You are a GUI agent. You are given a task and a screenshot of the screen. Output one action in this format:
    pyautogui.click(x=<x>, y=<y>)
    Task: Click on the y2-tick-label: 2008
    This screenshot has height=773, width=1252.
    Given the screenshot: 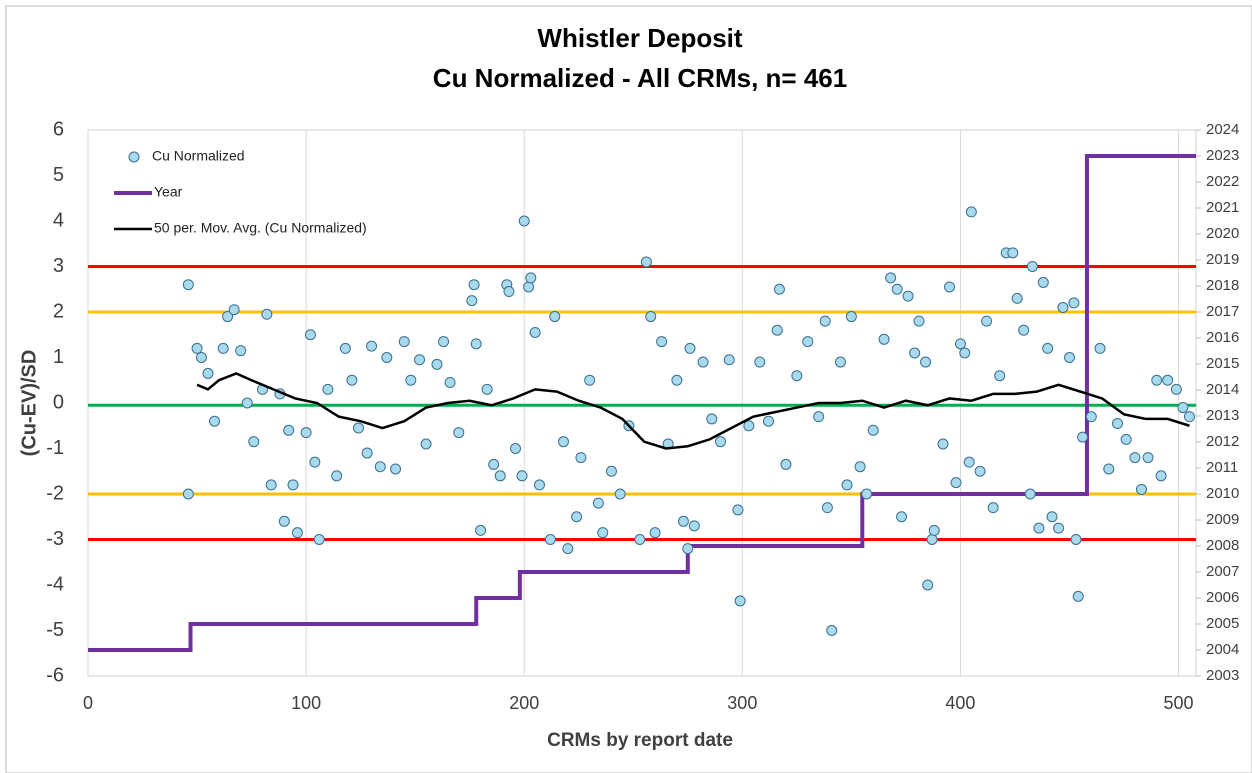 What is the action you would take?
    pyautogui.click(x=1222, y=545)
    